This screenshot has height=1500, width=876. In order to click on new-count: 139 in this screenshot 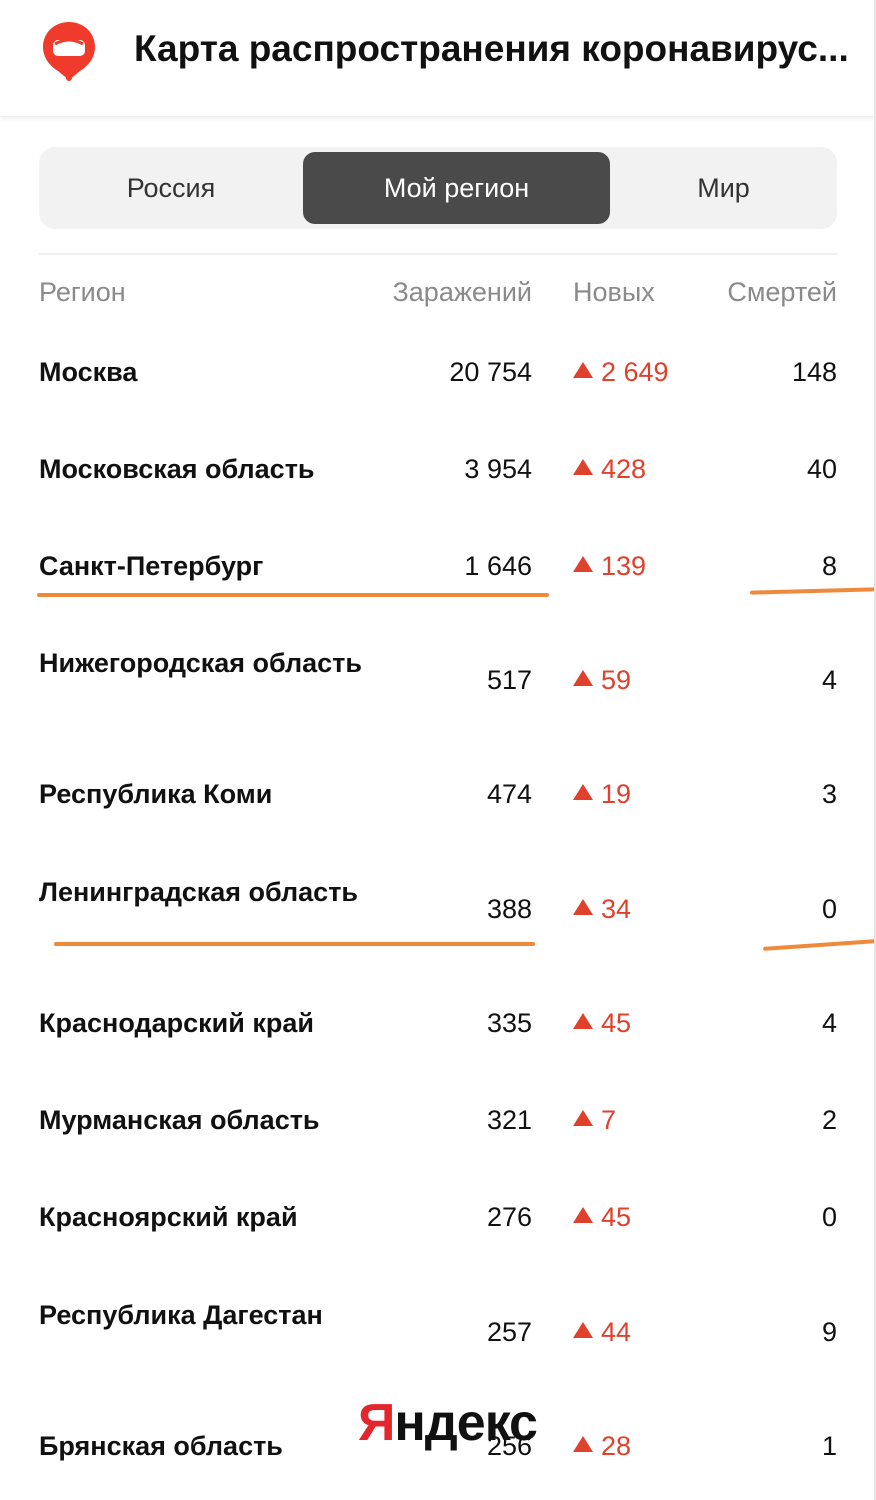, I will do `click(624, 566)`.